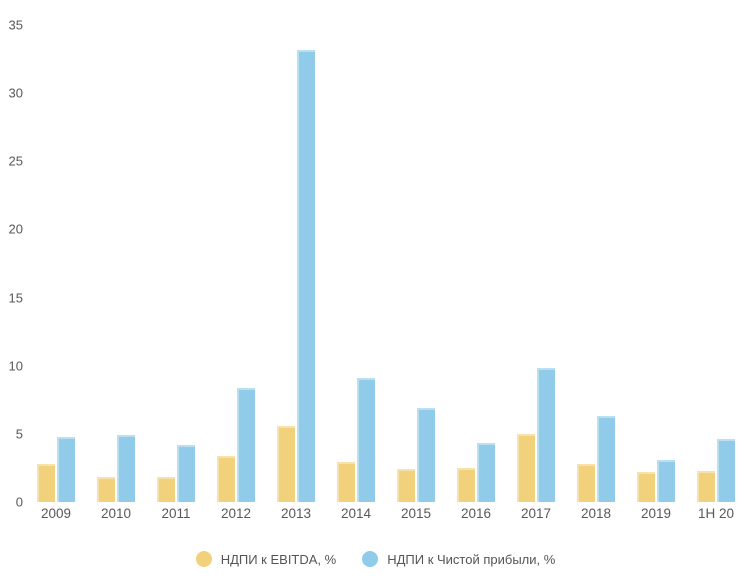 This screenshot has height=581, width=751. Describe the element at coordinates (15, 25) in the screenshot. I see `y-axis-tick-label: 35` at that location.